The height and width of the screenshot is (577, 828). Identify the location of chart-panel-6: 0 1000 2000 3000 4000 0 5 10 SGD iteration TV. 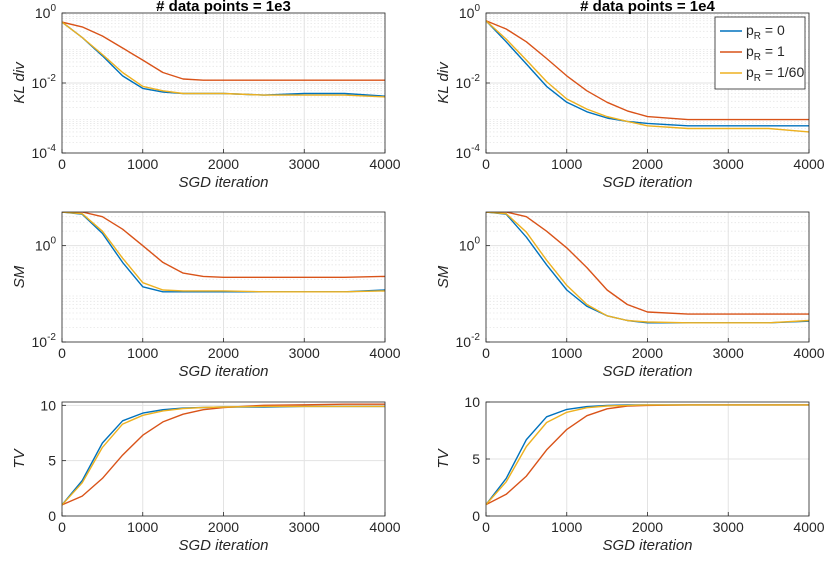
(630, 474).